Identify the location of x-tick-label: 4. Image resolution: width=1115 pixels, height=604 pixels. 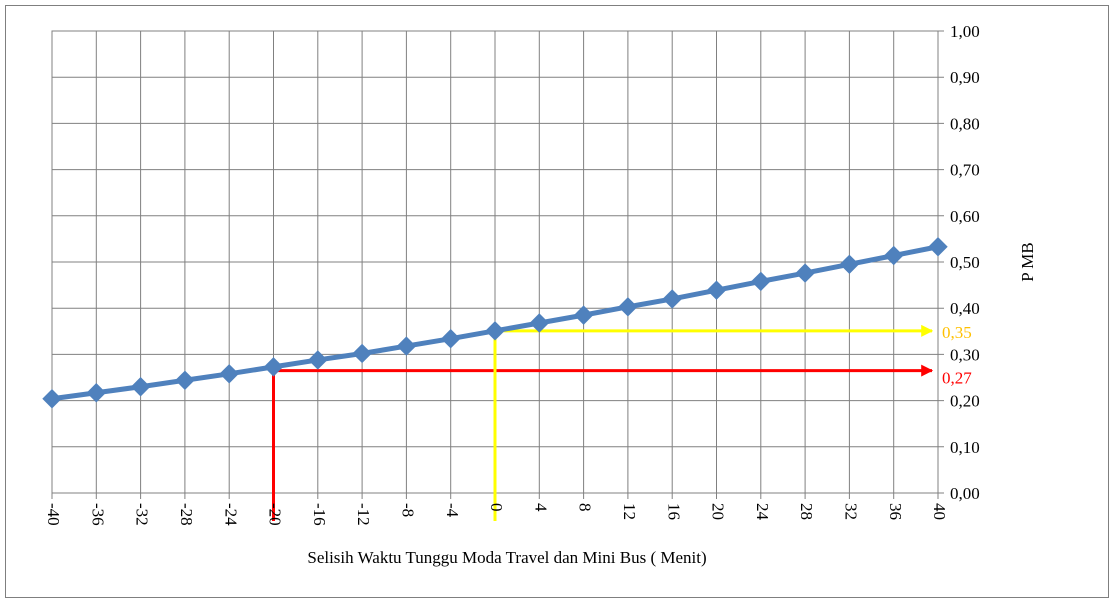
(540, 507).